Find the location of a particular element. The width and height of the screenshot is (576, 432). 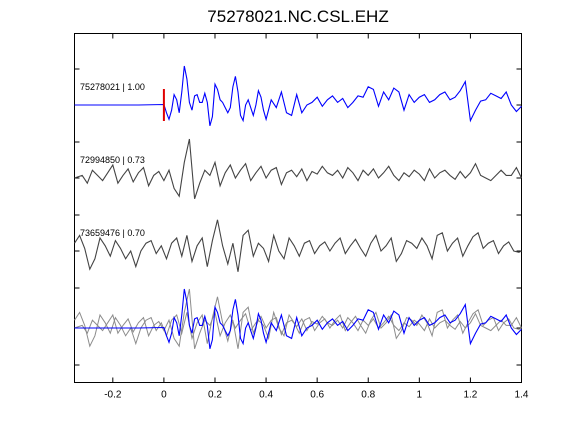

x-tick-label: -0.2 is located at coordinates (113, 395).